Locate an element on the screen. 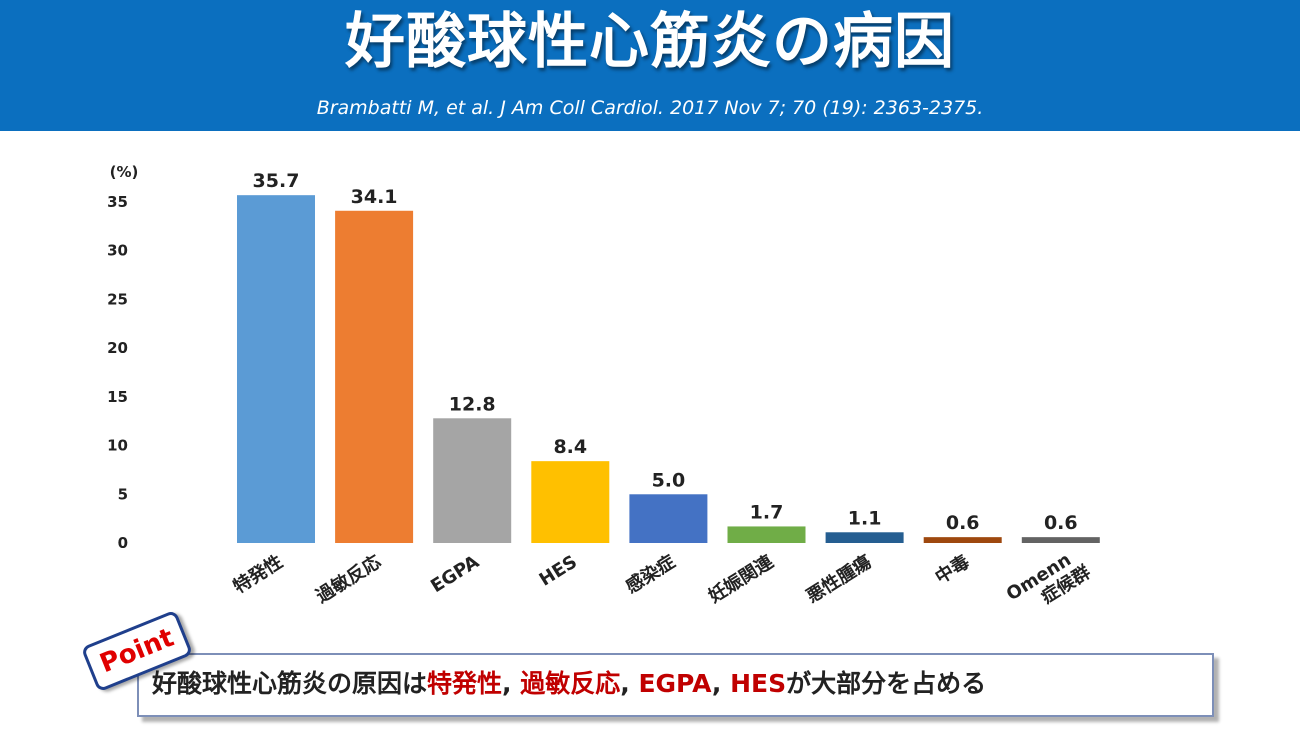 This screenshot has height=731, width=1300. y-tick-label: 20 is located at coordinates (117, 348).